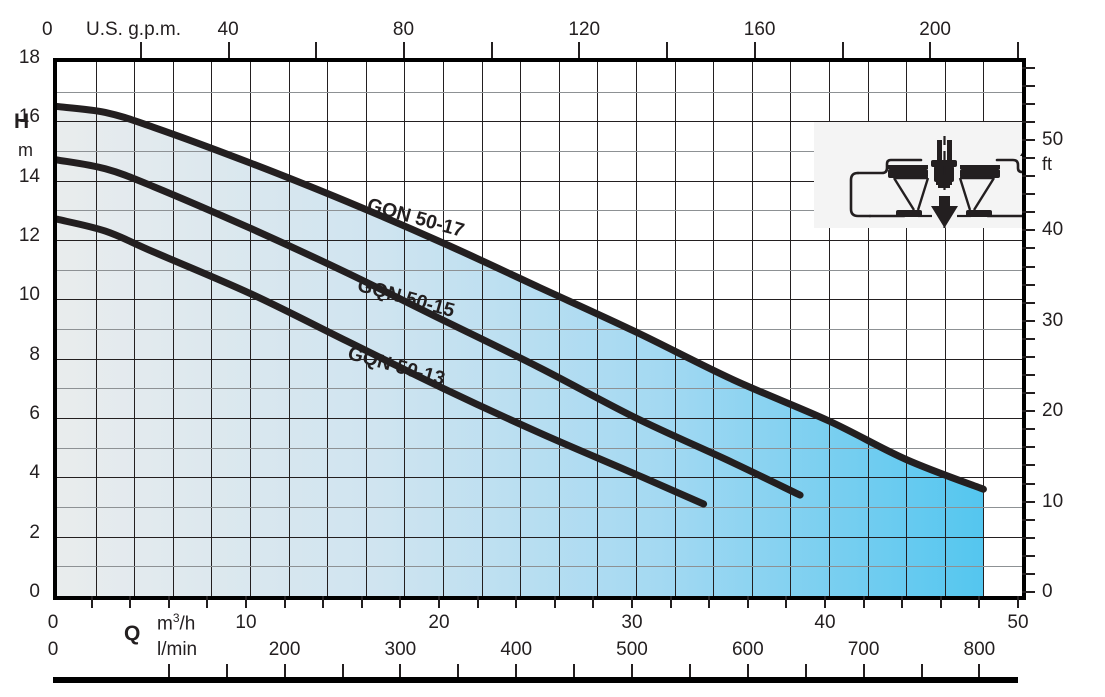 This screenshot has height=697, width=1105. I want to click on axis-tick-label-h-m: 6, so click(34, 413).